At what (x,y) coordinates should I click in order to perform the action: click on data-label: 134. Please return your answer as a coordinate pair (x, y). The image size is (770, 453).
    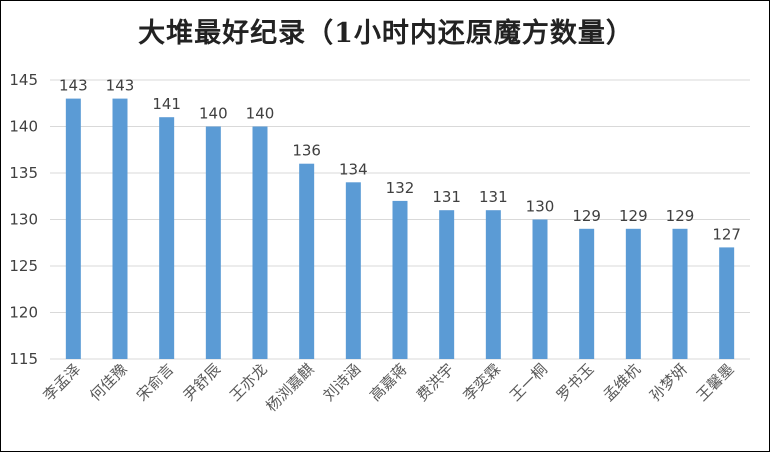
    Looking at the image, I should click on (353, 169).